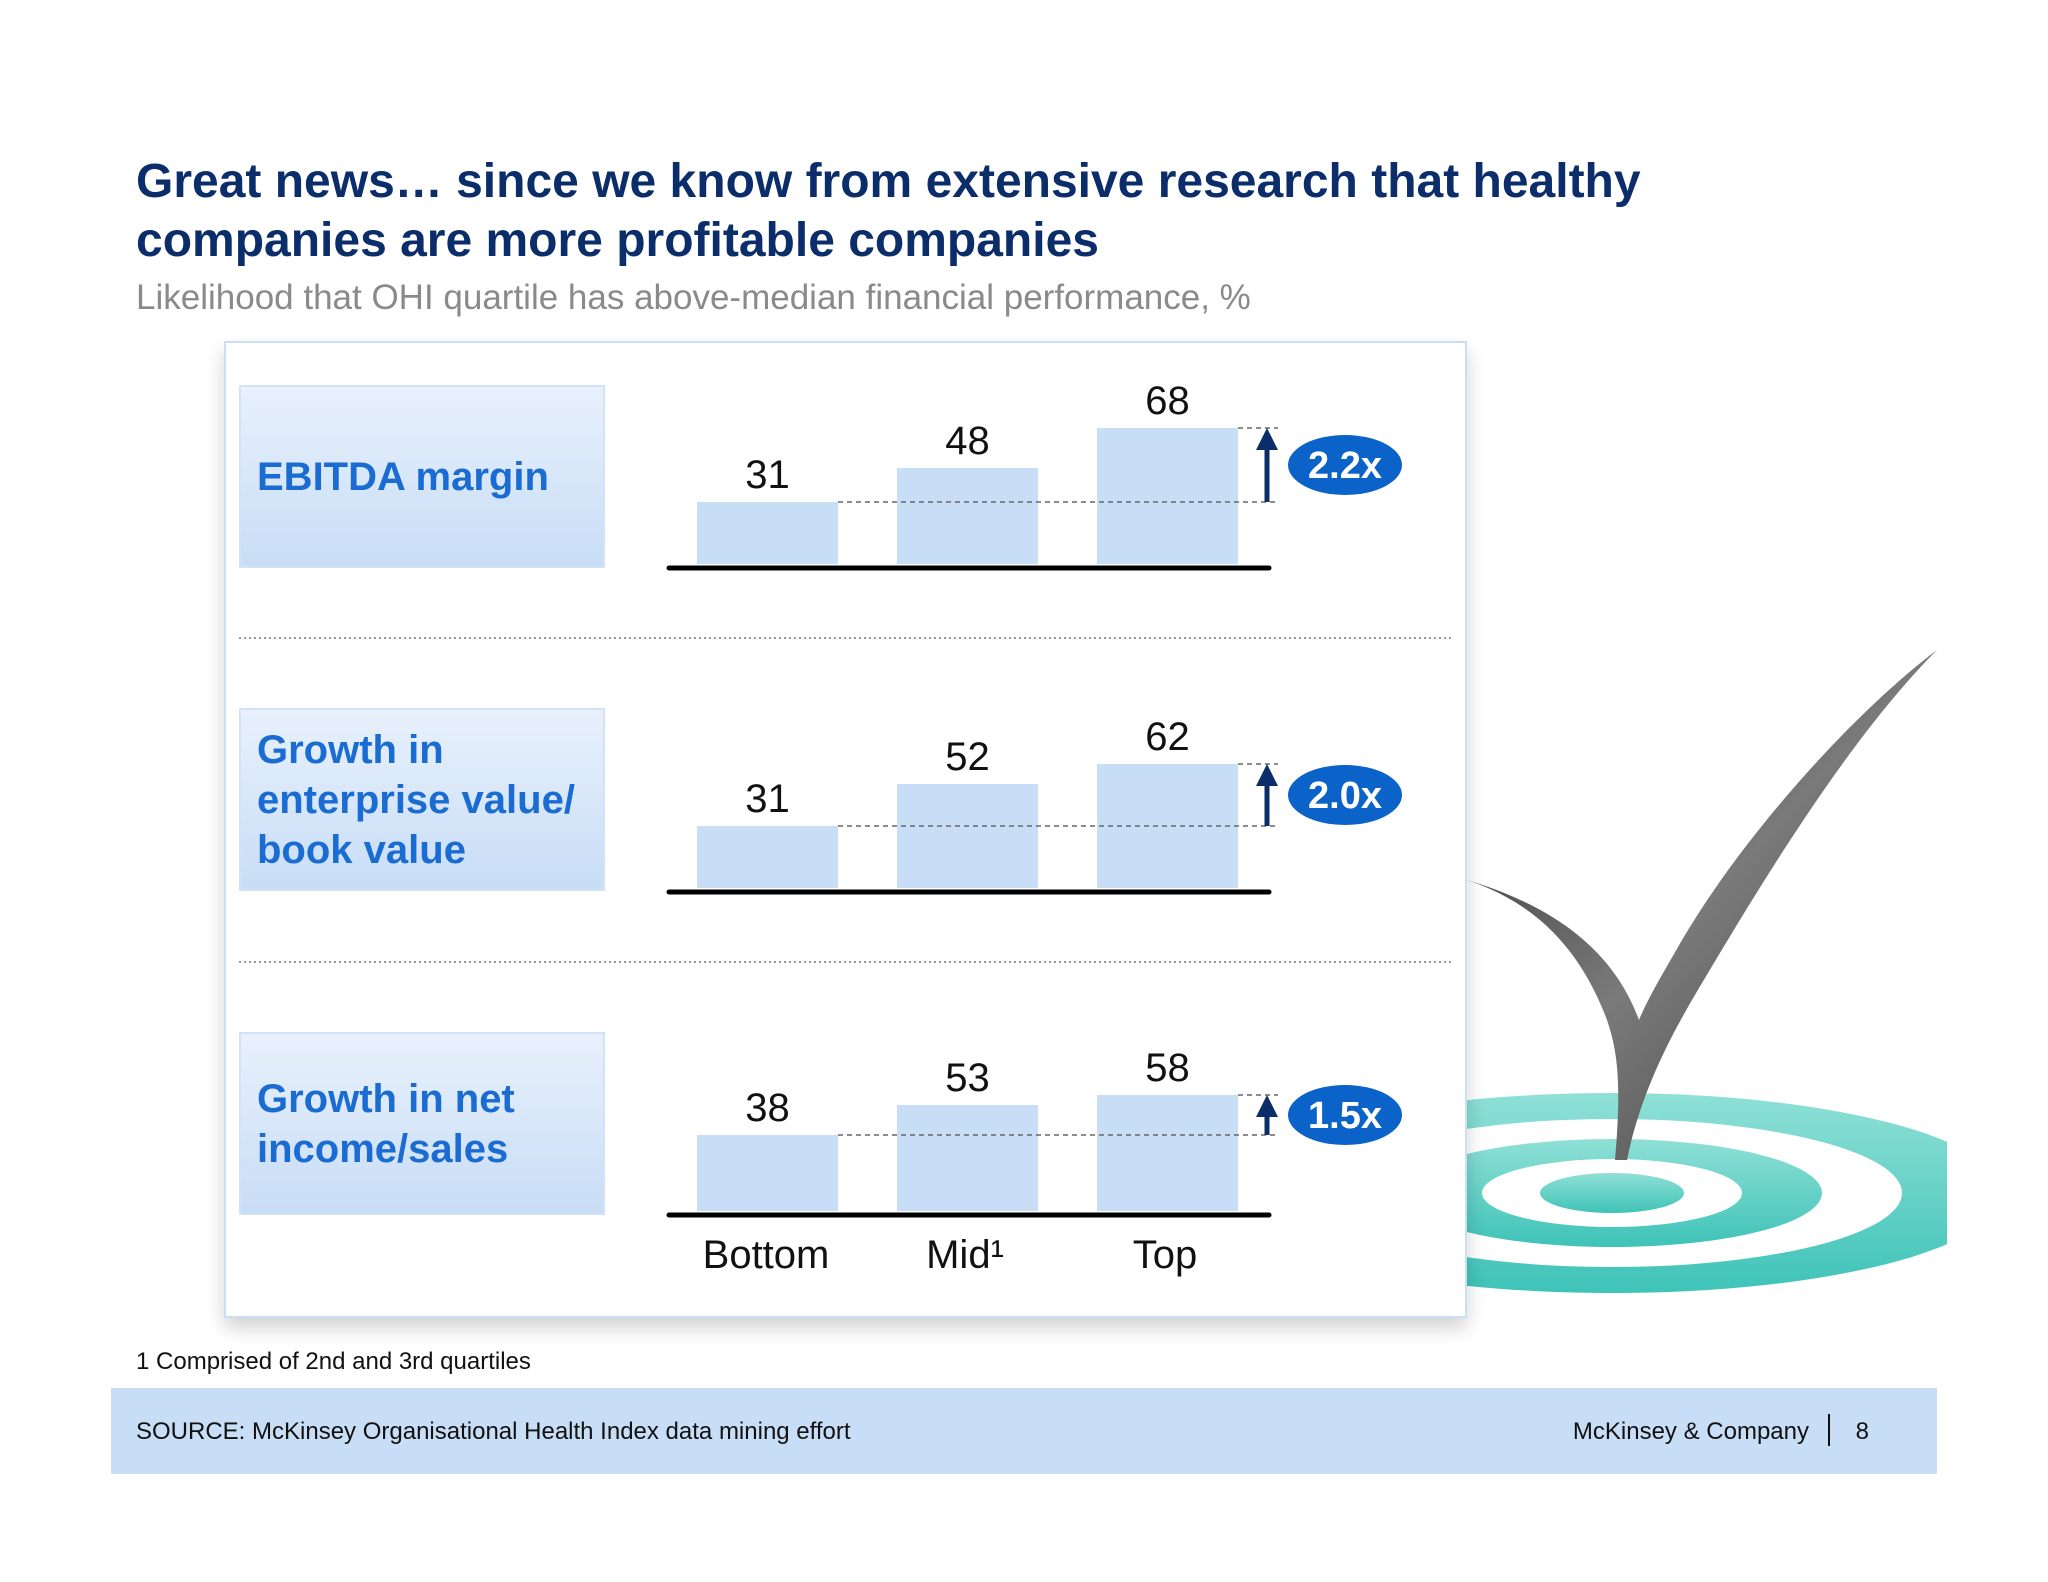 This screenshot has height=1582, width=2048. I want to click on footer-divider, so click(1829, 1430).